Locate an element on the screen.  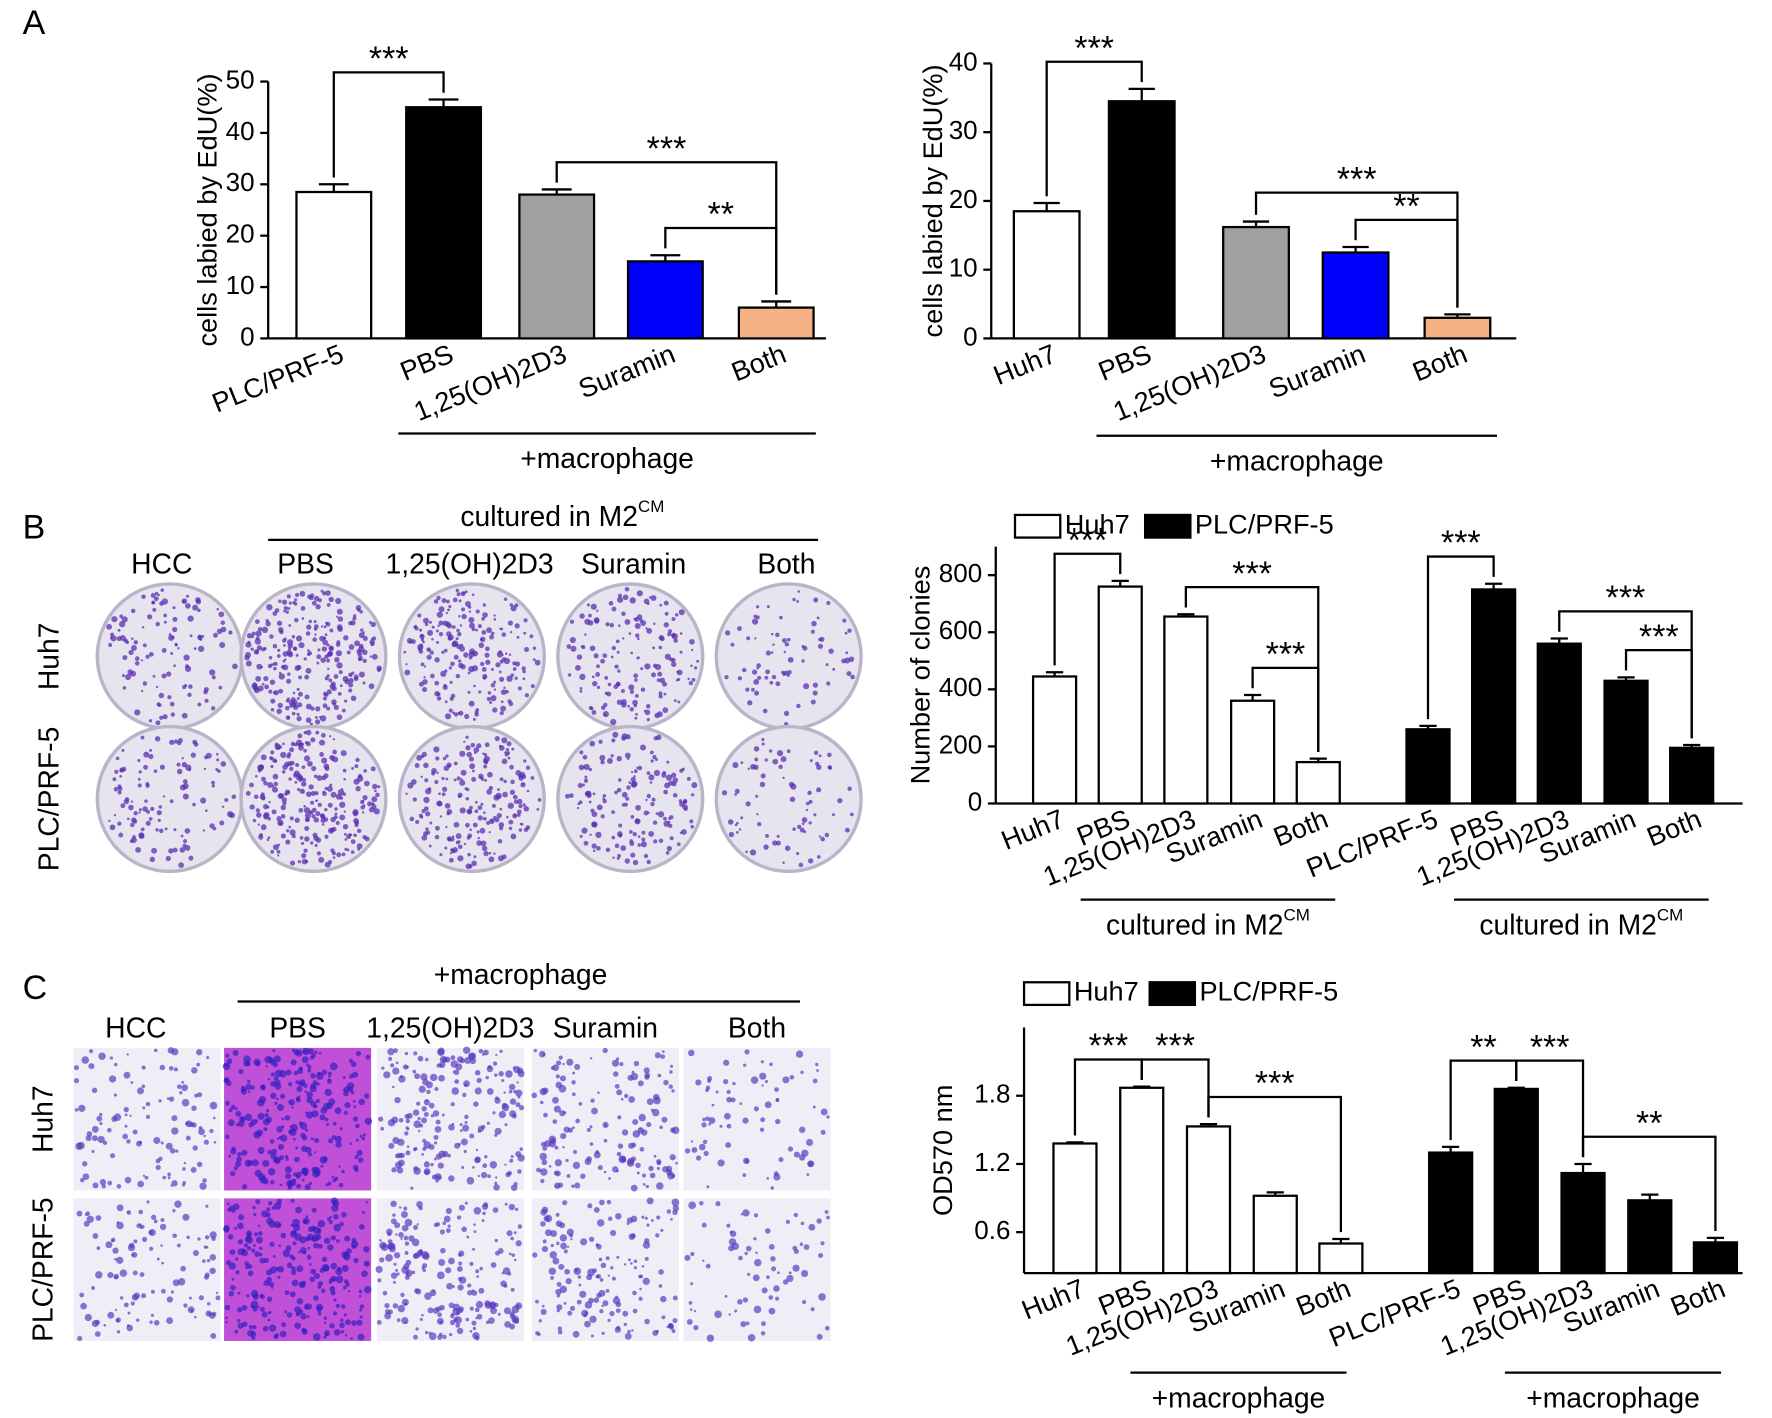
significance-bracket is located at coordinates (1087, 609).